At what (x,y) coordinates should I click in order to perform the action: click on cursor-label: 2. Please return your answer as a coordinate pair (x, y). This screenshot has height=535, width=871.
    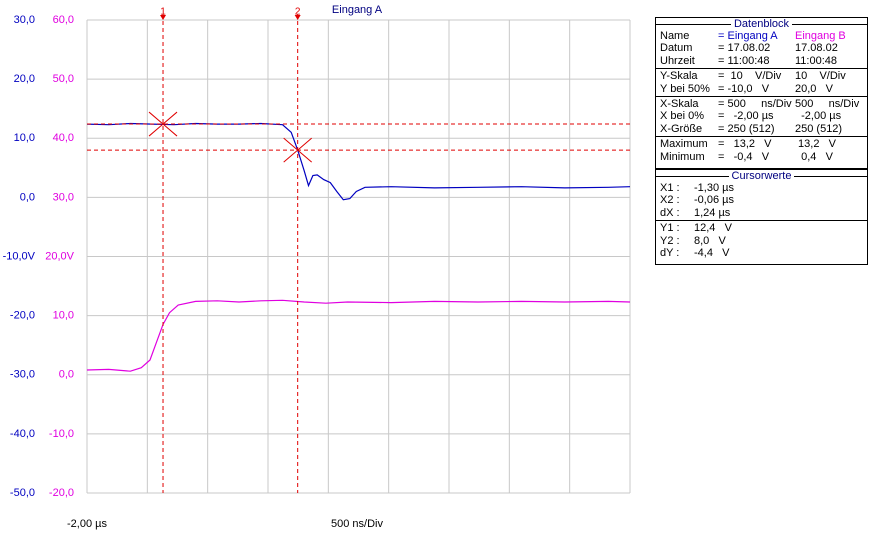
    Looking at the image, I should click on (298, 12).